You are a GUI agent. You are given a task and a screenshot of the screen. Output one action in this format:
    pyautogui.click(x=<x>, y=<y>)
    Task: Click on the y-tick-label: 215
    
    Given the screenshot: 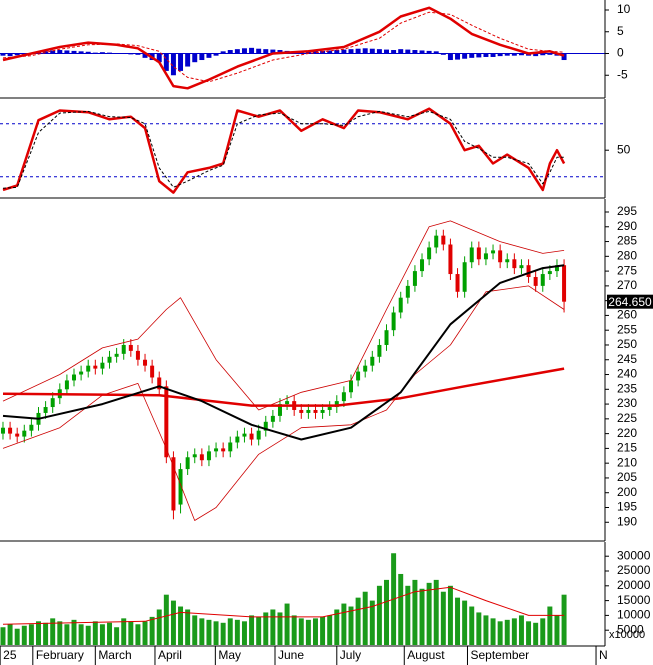 What is the action you would take?
    pyautogui.click(x=627, y=448)
    